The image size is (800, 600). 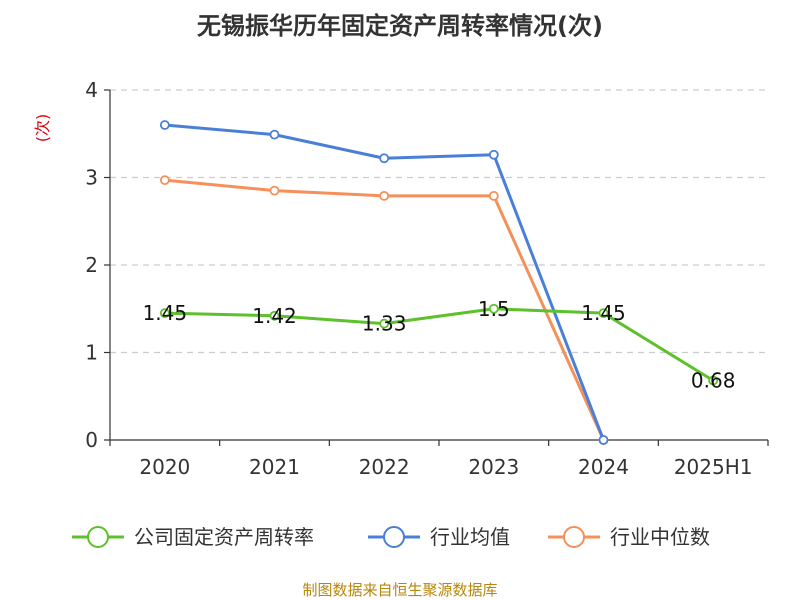 What do you see at coordinates (400, 26) in the screenshot?
I see `chart-title: 无锡振华历年固定资产周转率情况(次)` at bounding box center [400, 26].